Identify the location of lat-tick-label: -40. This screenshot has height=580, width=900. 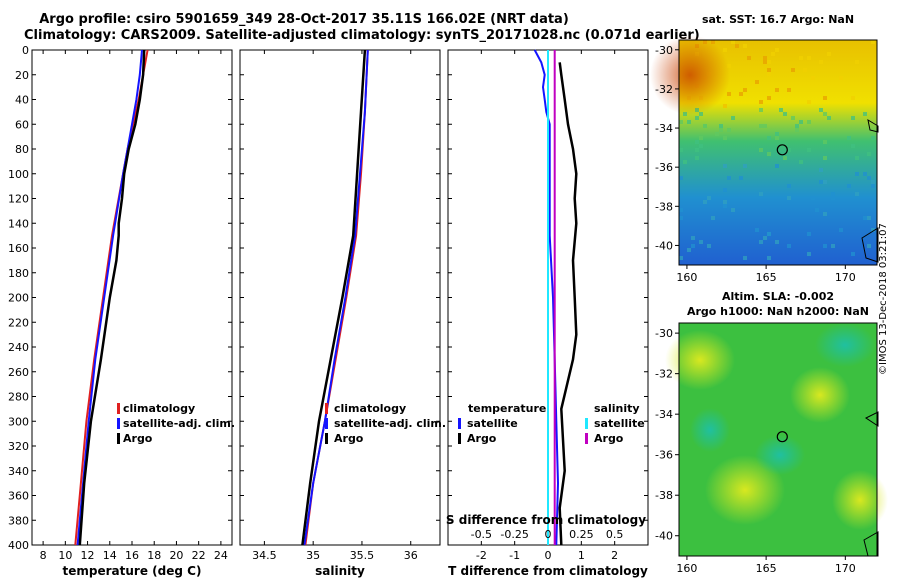
(664, 245).